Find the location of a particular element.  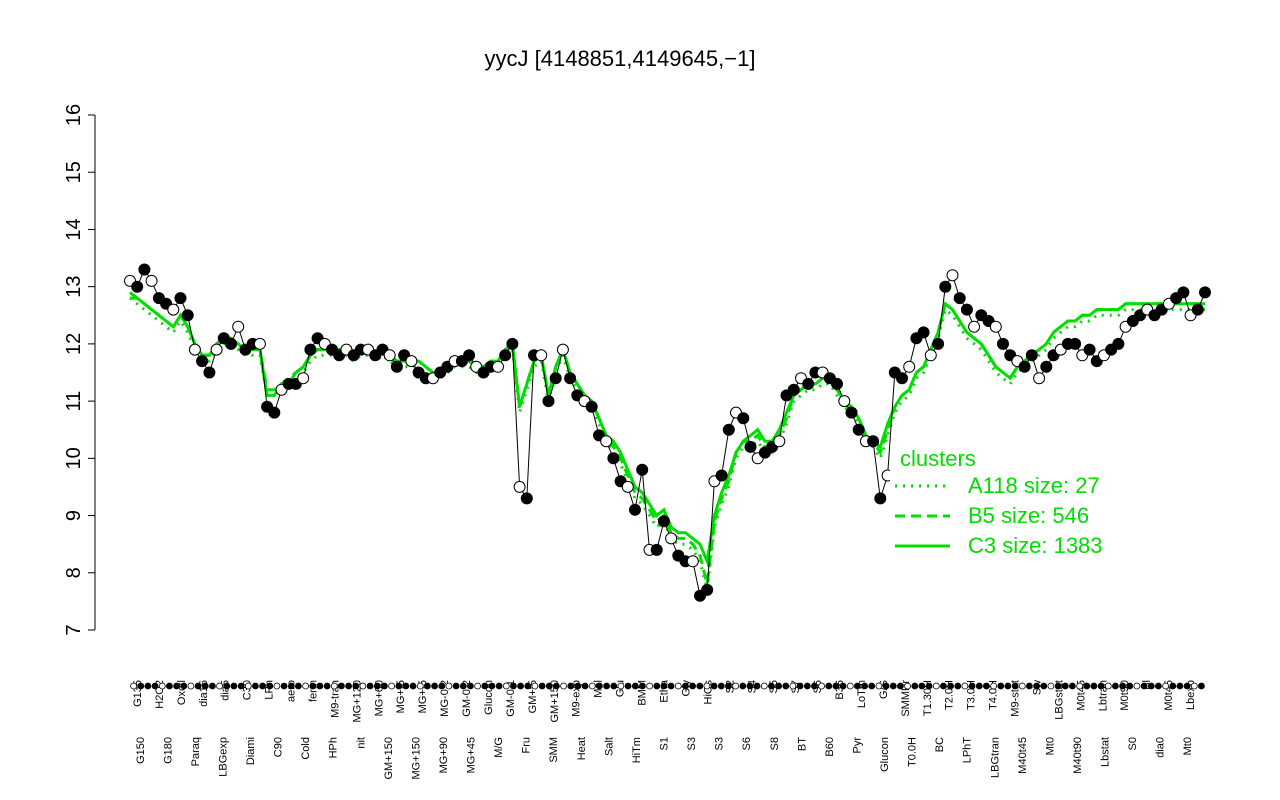

x-tick-label: GM+150 is located at coordinates (555, 701).